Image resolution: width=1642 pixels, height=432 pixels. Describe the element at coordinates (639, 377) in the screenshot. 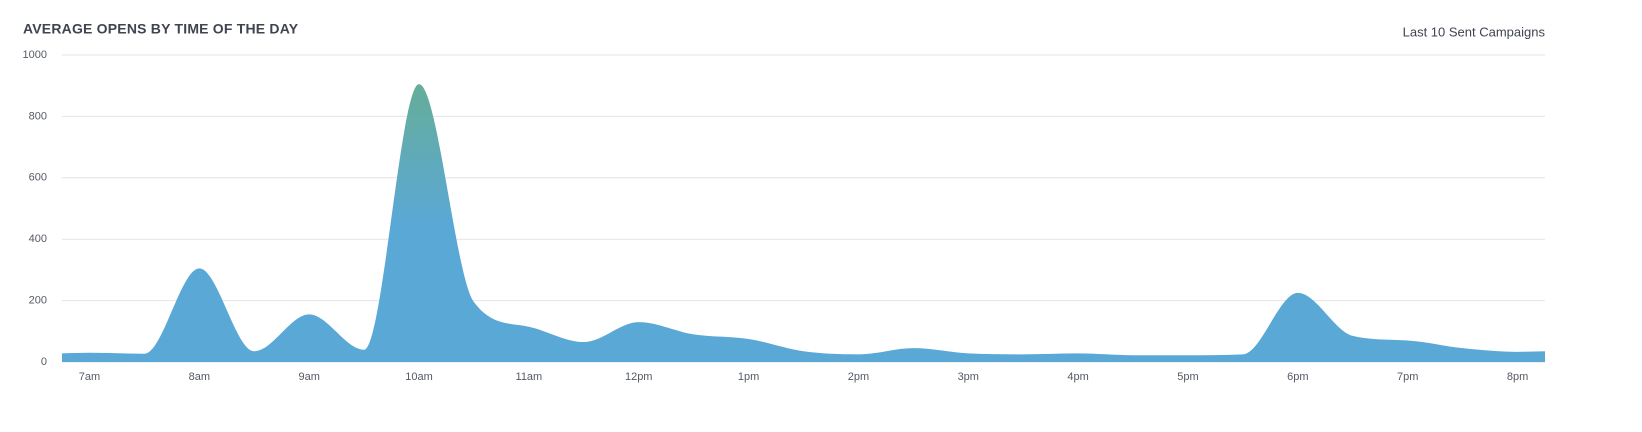

I see `x-tick-label: 12pm` at that location.